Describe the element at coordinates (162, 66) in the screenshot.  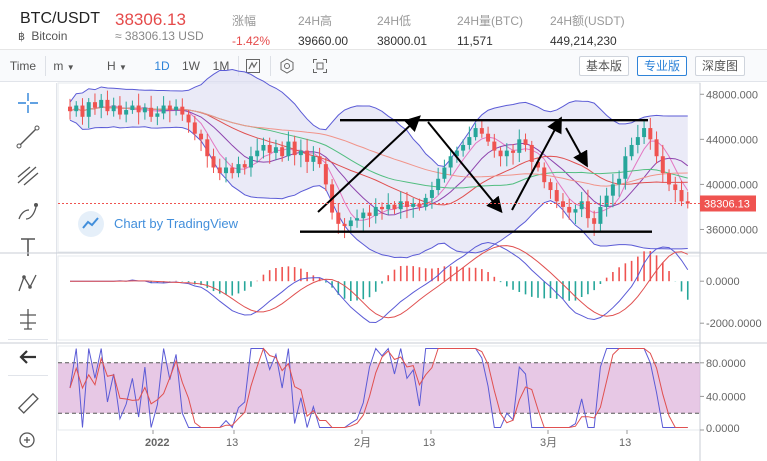
I see `interval-1d: 1D` at that location.